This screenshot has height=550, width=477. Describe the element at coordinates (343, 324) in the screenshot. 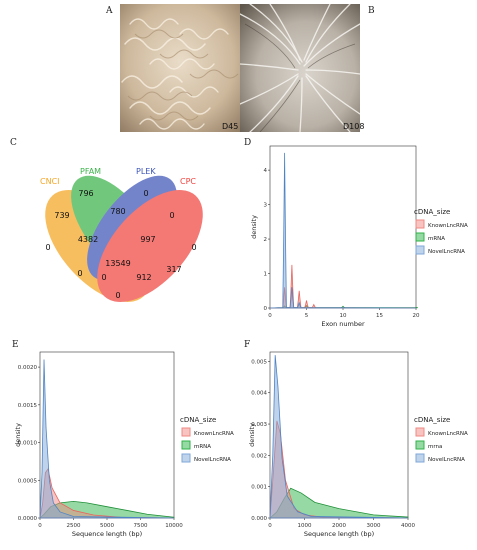

I see `x-axis-label: Exon number` at that location.